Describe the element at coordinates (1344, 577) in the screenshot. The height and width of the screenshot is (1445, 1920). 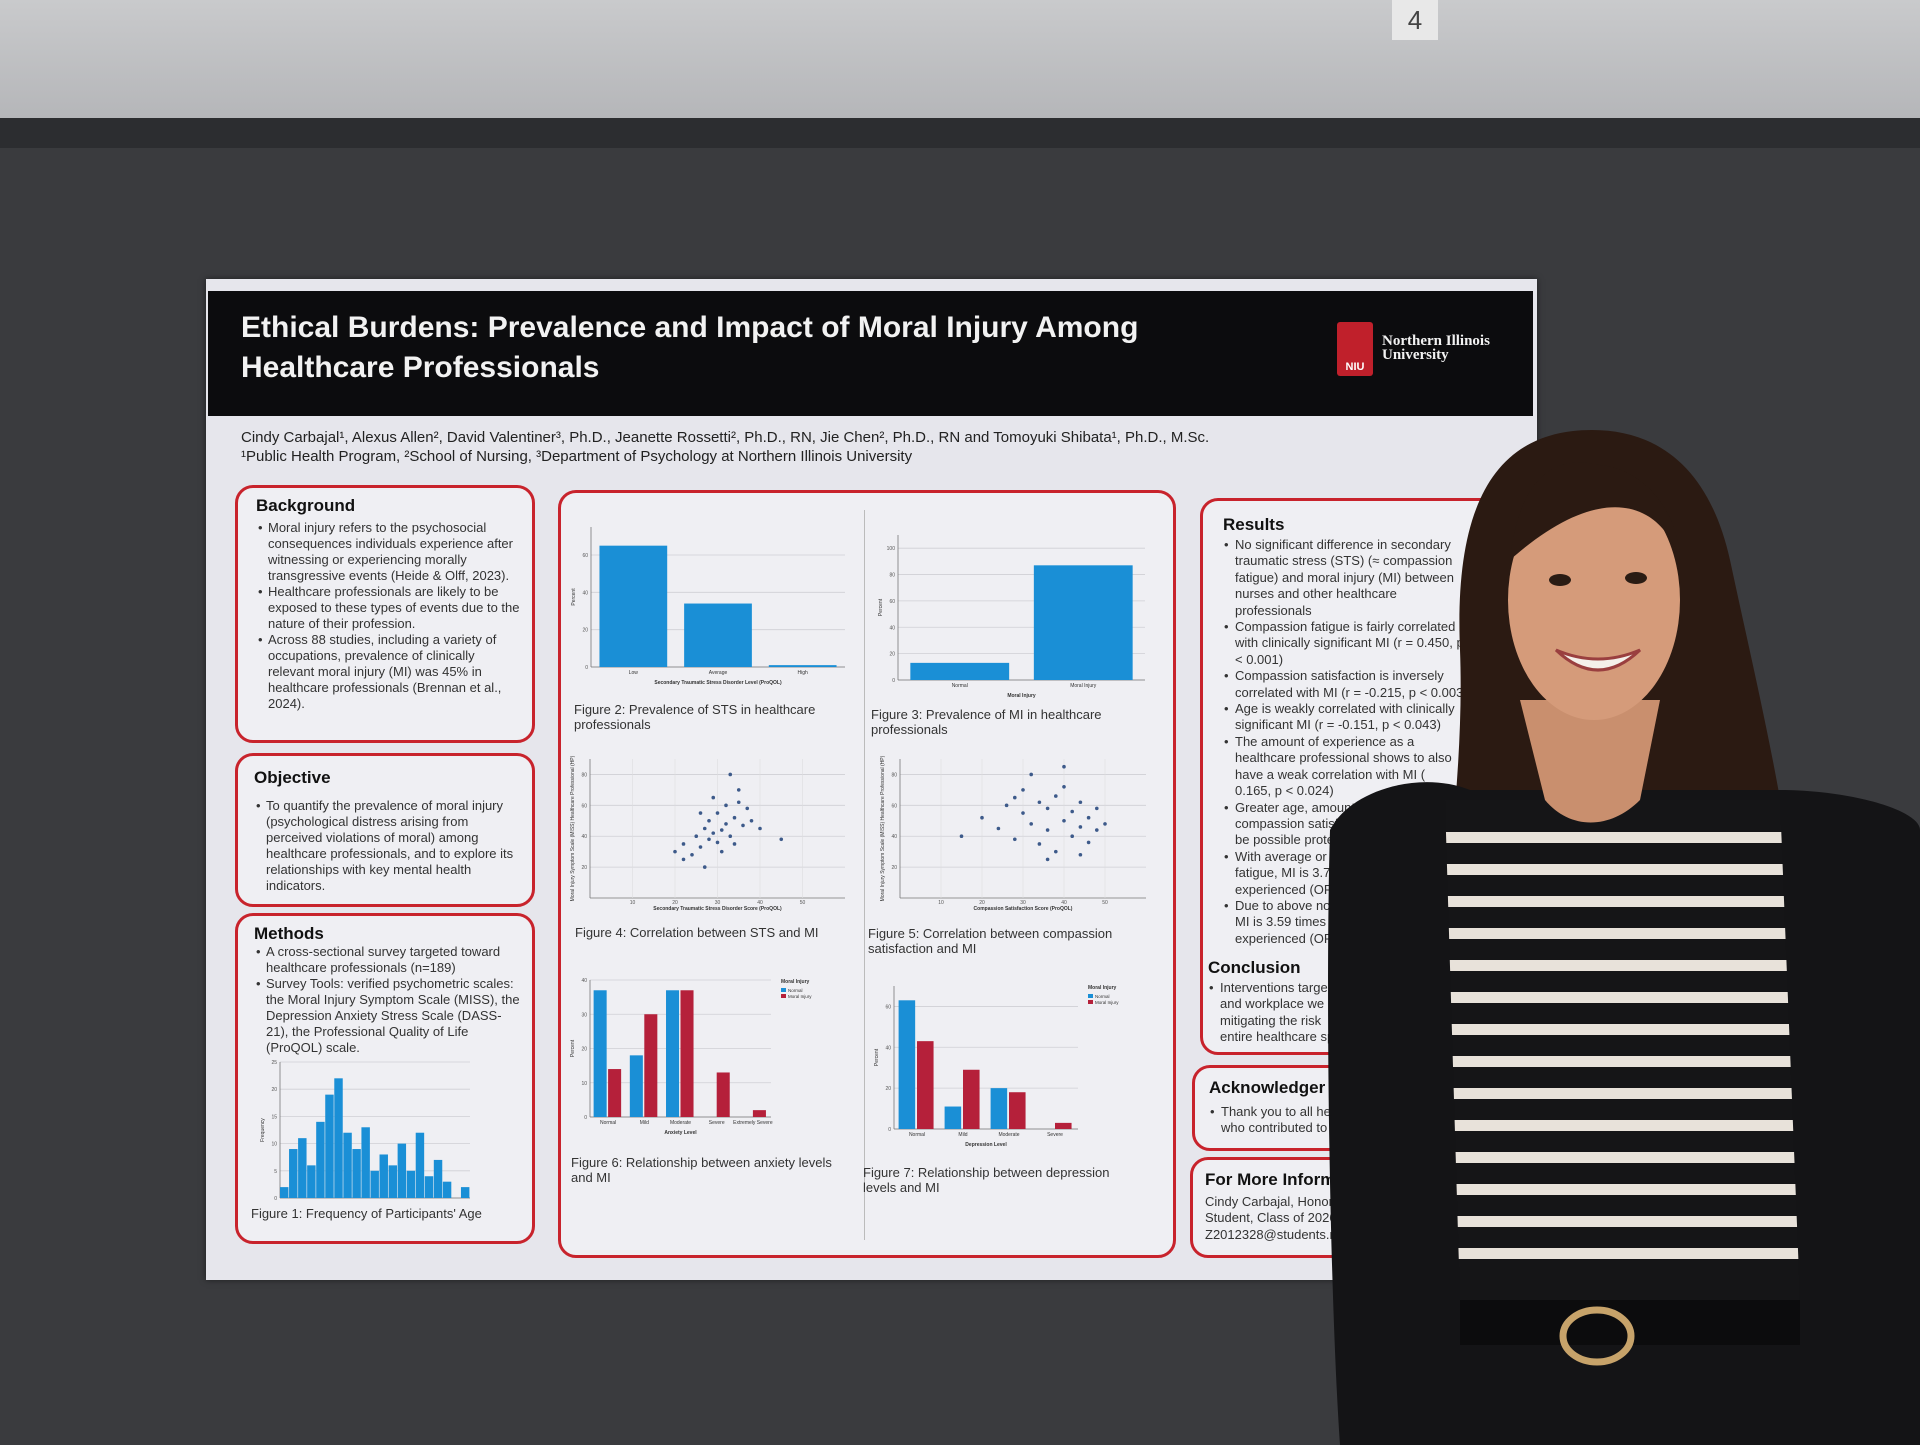
I see `text-line: fatigue) and moral injury (MI) between` at that location.